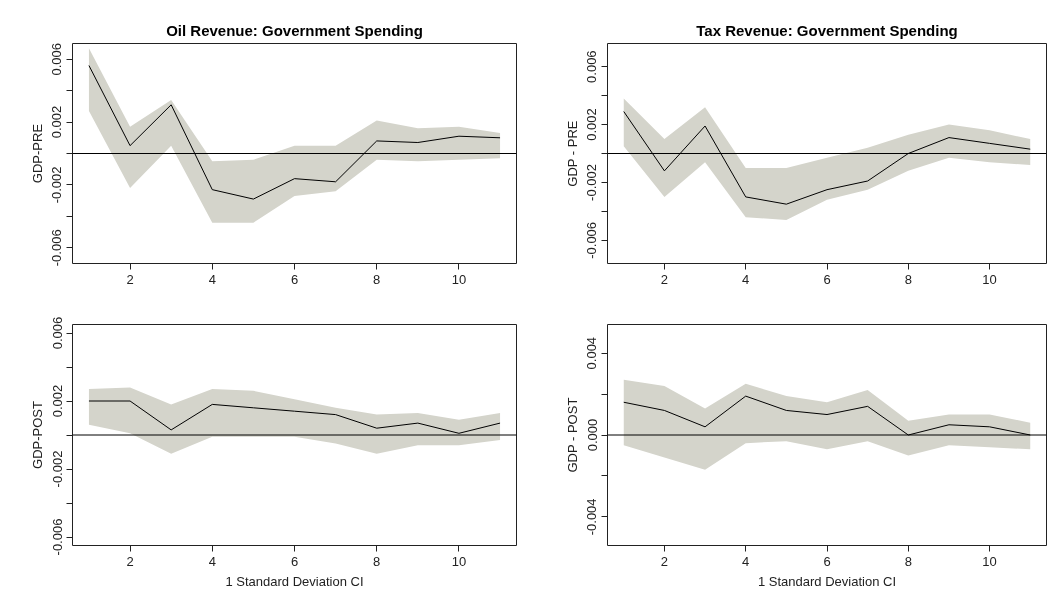  Describe the element at coordinates (37, 434) in the screenshot. I see `y-axis-title: GDP-POST` at that location.